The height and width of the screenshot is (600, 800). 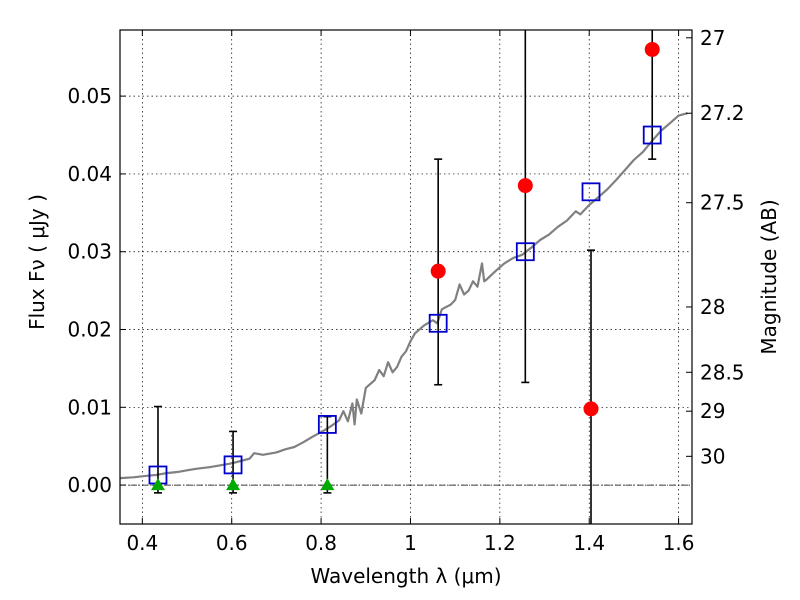 What do you see at coordinates (589, 543) in the screenshot?
I see `x-tick-label: 1.4` at bounding box center [589, 543].